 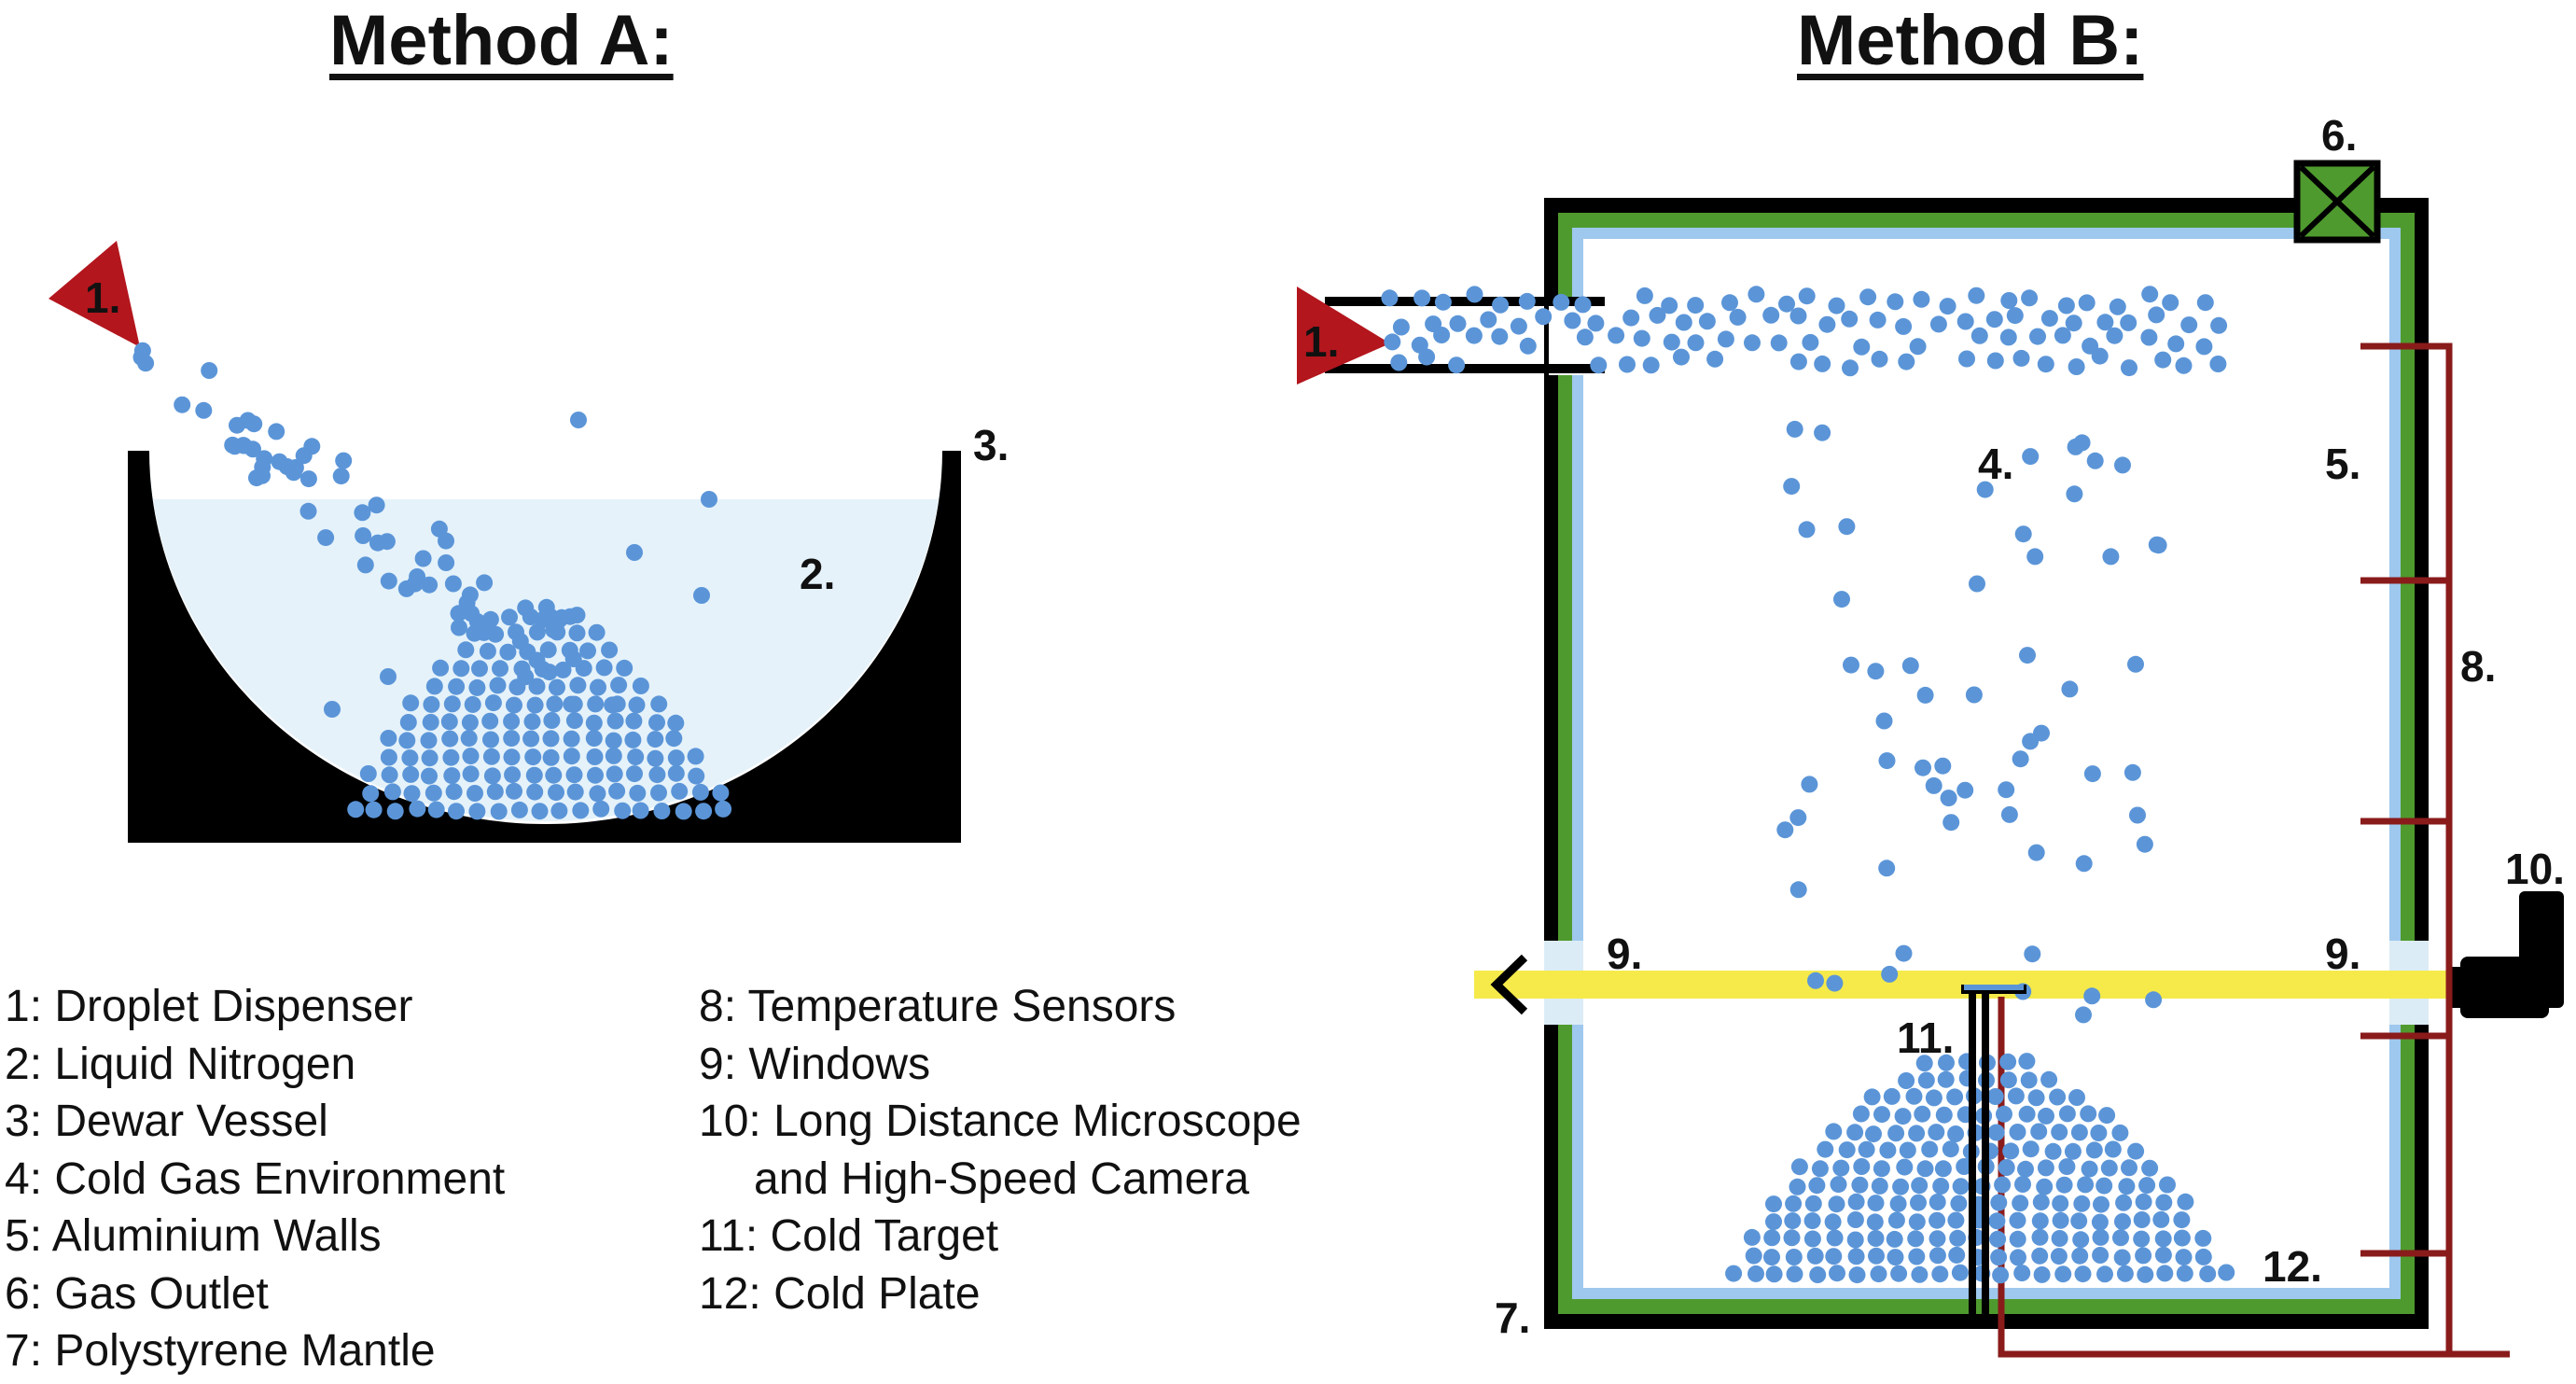 What do you see at coordinates (255, 1007) in the screenshot?
I see `legend-item: 1: Droplet Dispenser` at bounding box center [255, 1007].